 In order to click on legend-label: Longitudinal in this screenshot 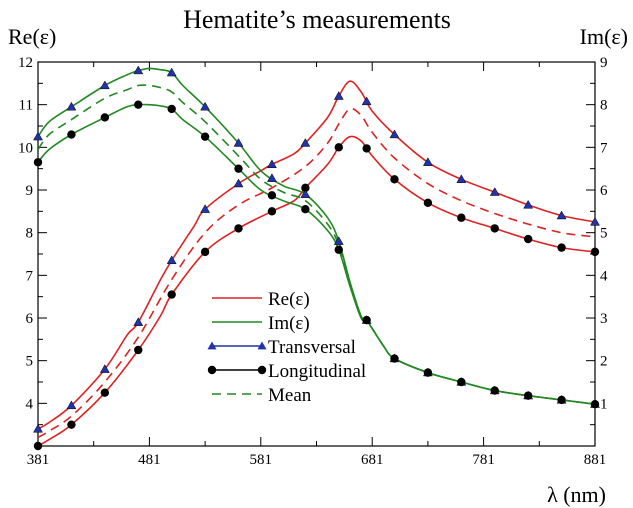, I will do `click(317, 371)`.